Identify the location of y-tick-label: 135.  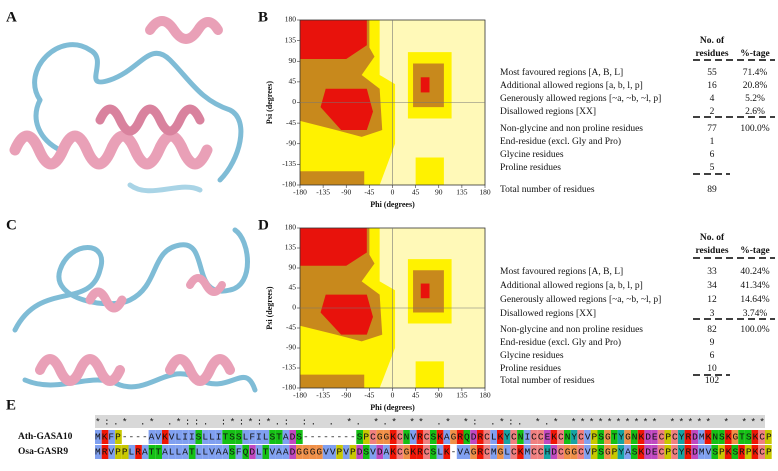
(291, 247).